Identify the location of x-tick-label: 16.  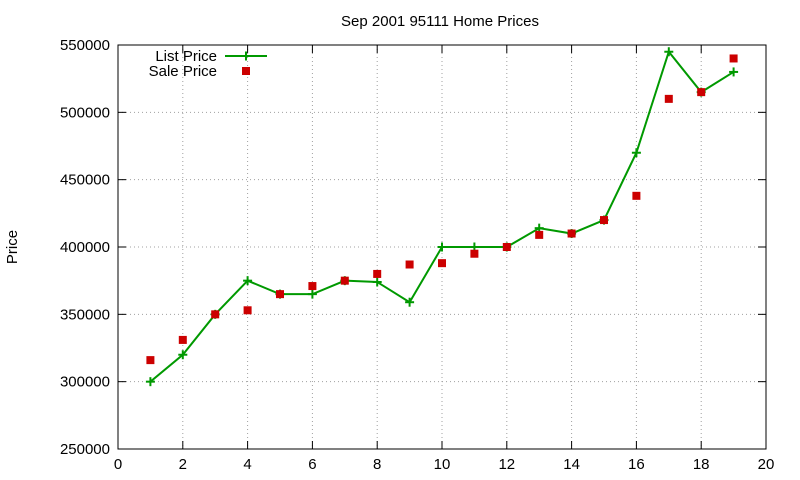
(636, 464).